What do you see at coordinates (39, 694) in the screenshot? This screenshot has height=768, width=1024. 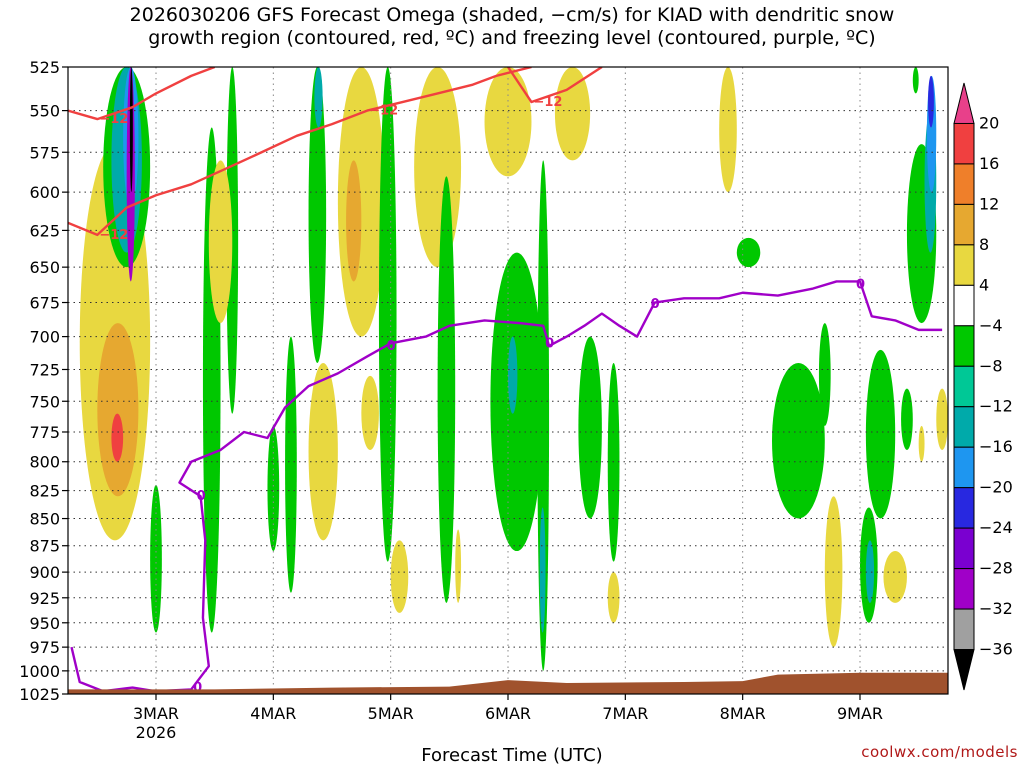 I see `y-tick-label: 1025` at bounding box center [39, 694].